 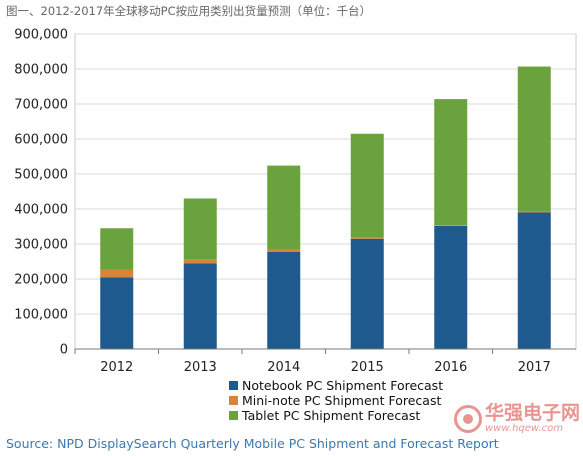 I want to click on watermark-url: www.hqew.com, so click(x=524, y=428).